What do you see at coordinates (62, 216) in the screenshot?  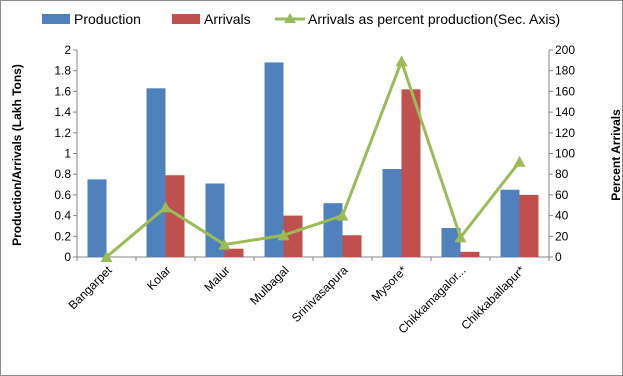 I see `y-tick-label: 0.4` at bounding box center [62, 216].